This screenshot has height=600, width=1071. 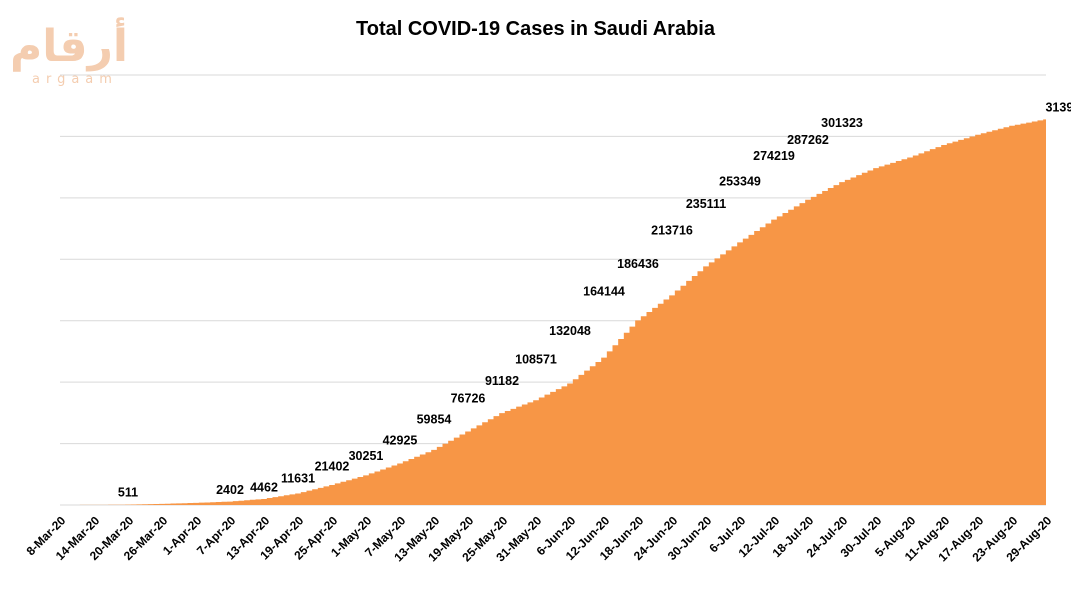 What do you see at coordinates (1058, 107) in the screenshot?
I see `data-label: 313911` at bounding box center [1058, 107].